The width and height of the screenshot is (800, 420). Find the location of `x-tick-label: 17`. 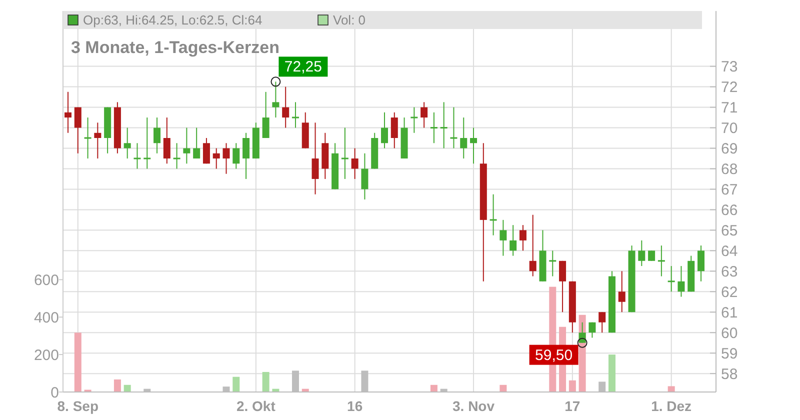

x-tick-label: 17 is located at coordinates (572, 406).